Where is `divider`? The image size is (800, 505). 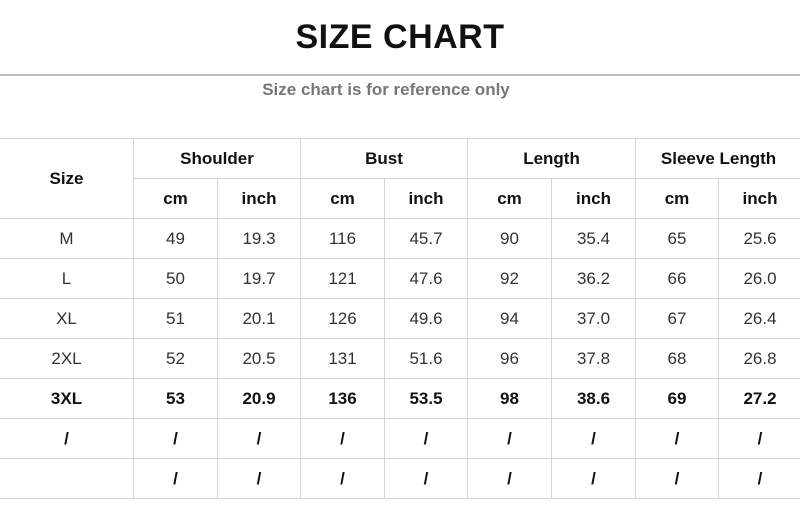 divider is located at coordinates (400, 75).